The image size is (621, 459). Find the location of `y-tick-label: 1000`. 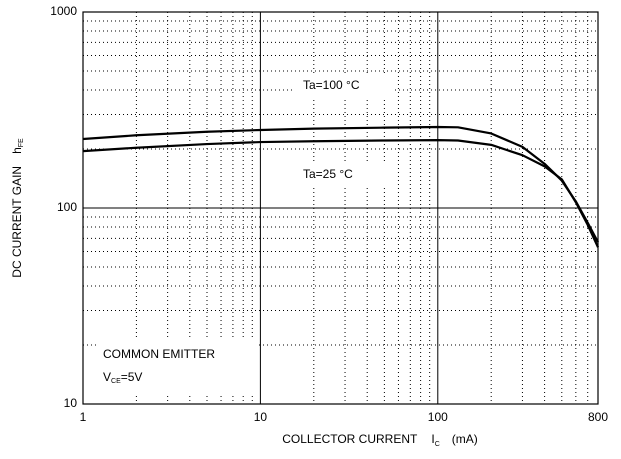

y-tick-label: 1000 is located at coordinates (63, 11).